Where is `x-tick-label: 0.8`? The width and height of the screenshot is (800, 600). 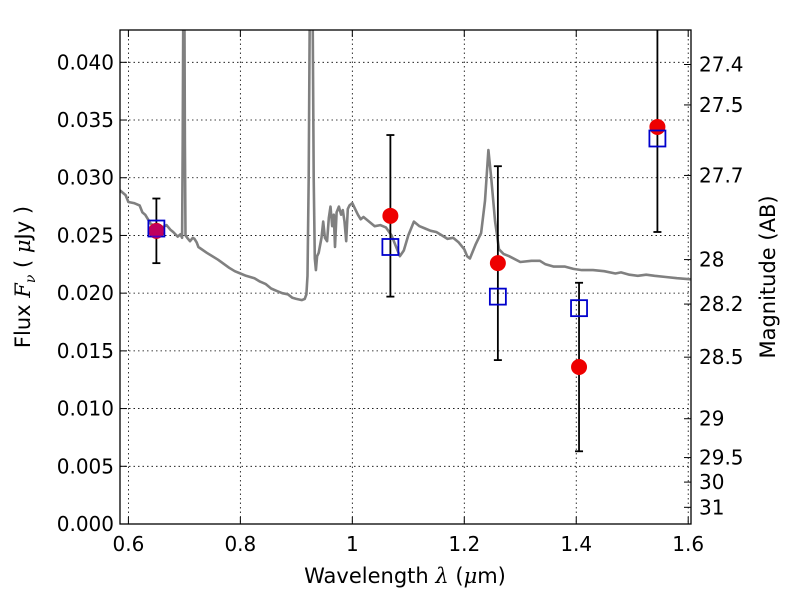 x-tick-label: 0.8 is located at coordinates (240, 544).